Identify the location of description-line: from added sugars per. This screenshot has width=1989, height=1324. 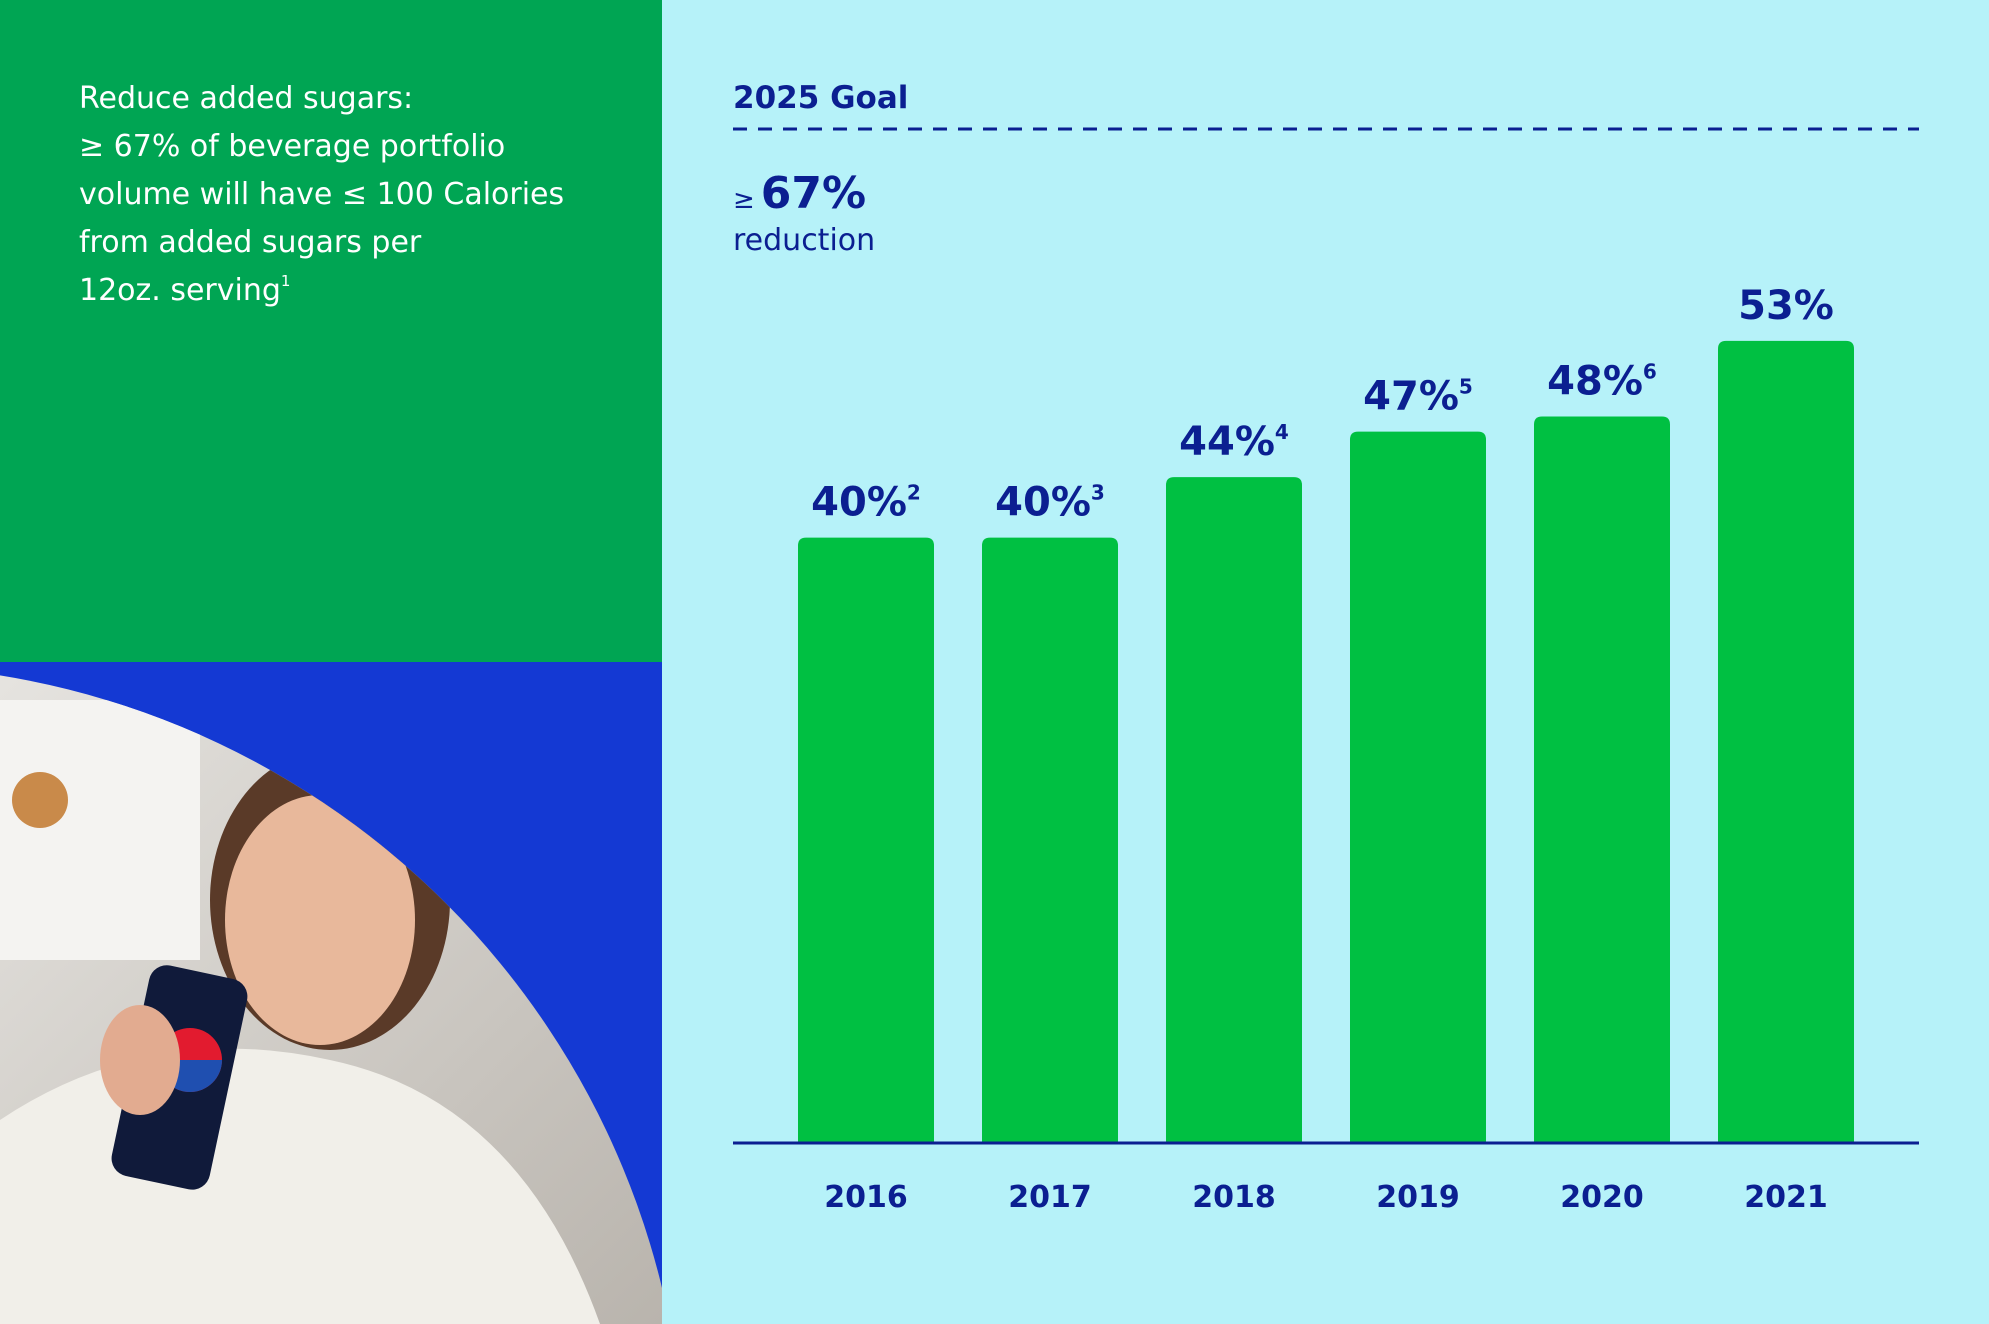
(250, 242).